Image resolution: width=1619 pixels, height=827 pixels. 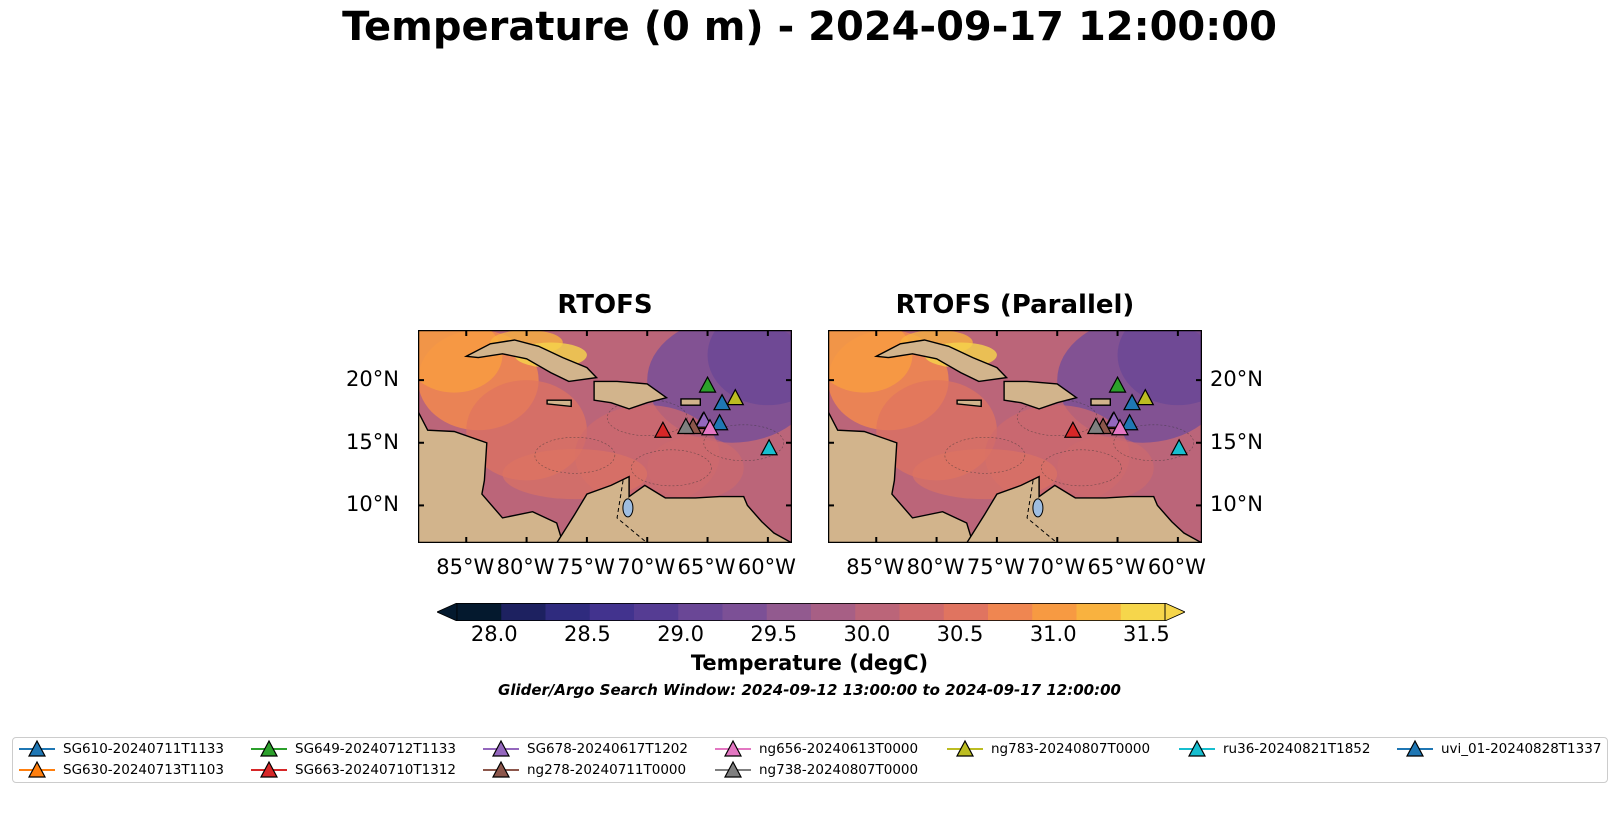 I want to click on legend-item: uvi_01-20240828T1337, so click(x=1499, y=749).